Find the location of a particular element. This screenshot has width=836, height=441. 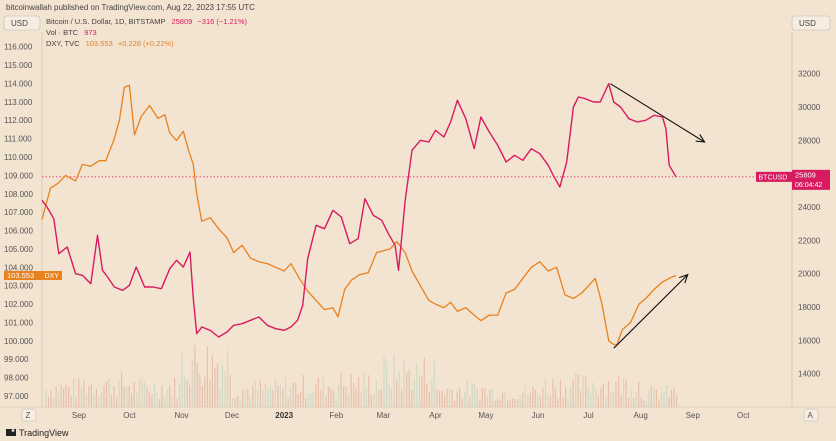

auto-scale-button is located at coordinates (811, 415).